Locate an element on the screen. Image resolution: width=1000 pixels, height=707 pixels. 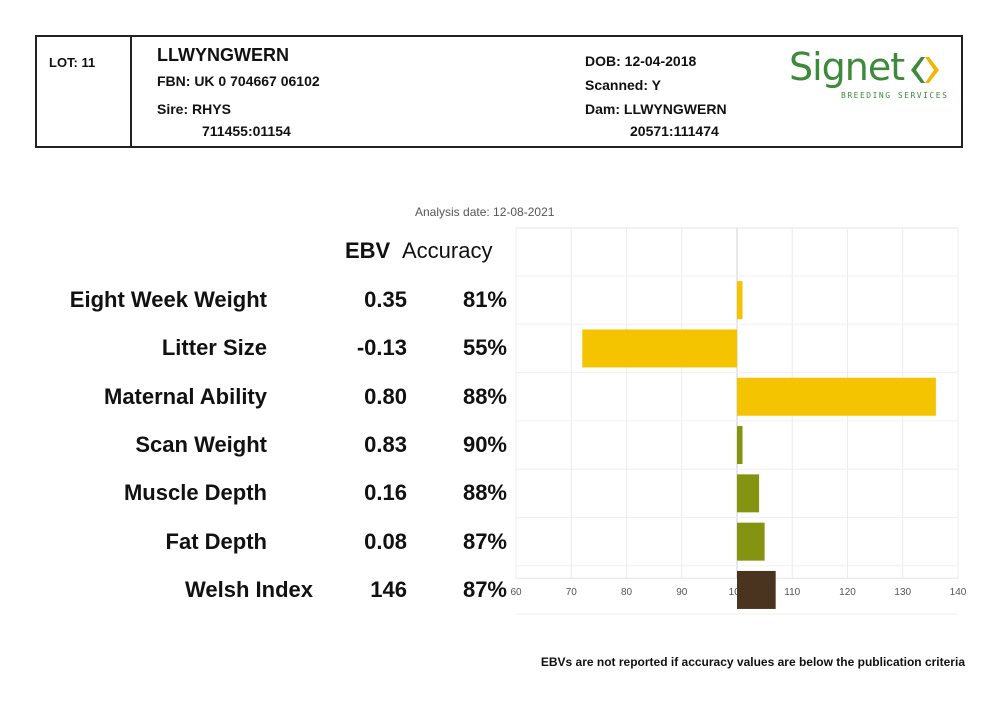
lot-number: LOT: 11 is located at coordinates (72, 62).